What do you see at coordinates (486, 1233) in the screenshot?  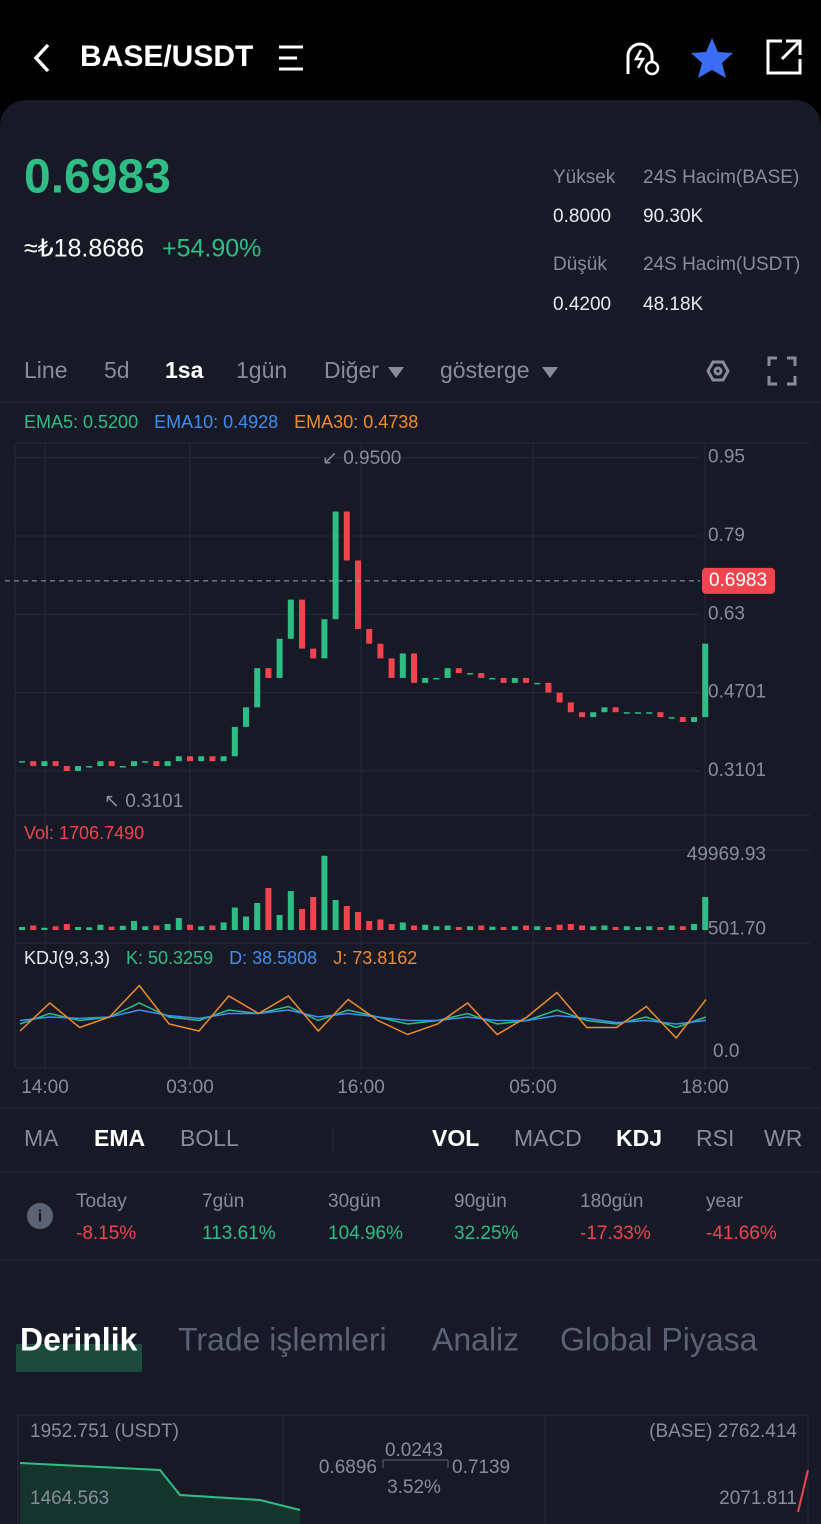 I see `performance-value: 32.25%` at bounding box center [486, 1233].